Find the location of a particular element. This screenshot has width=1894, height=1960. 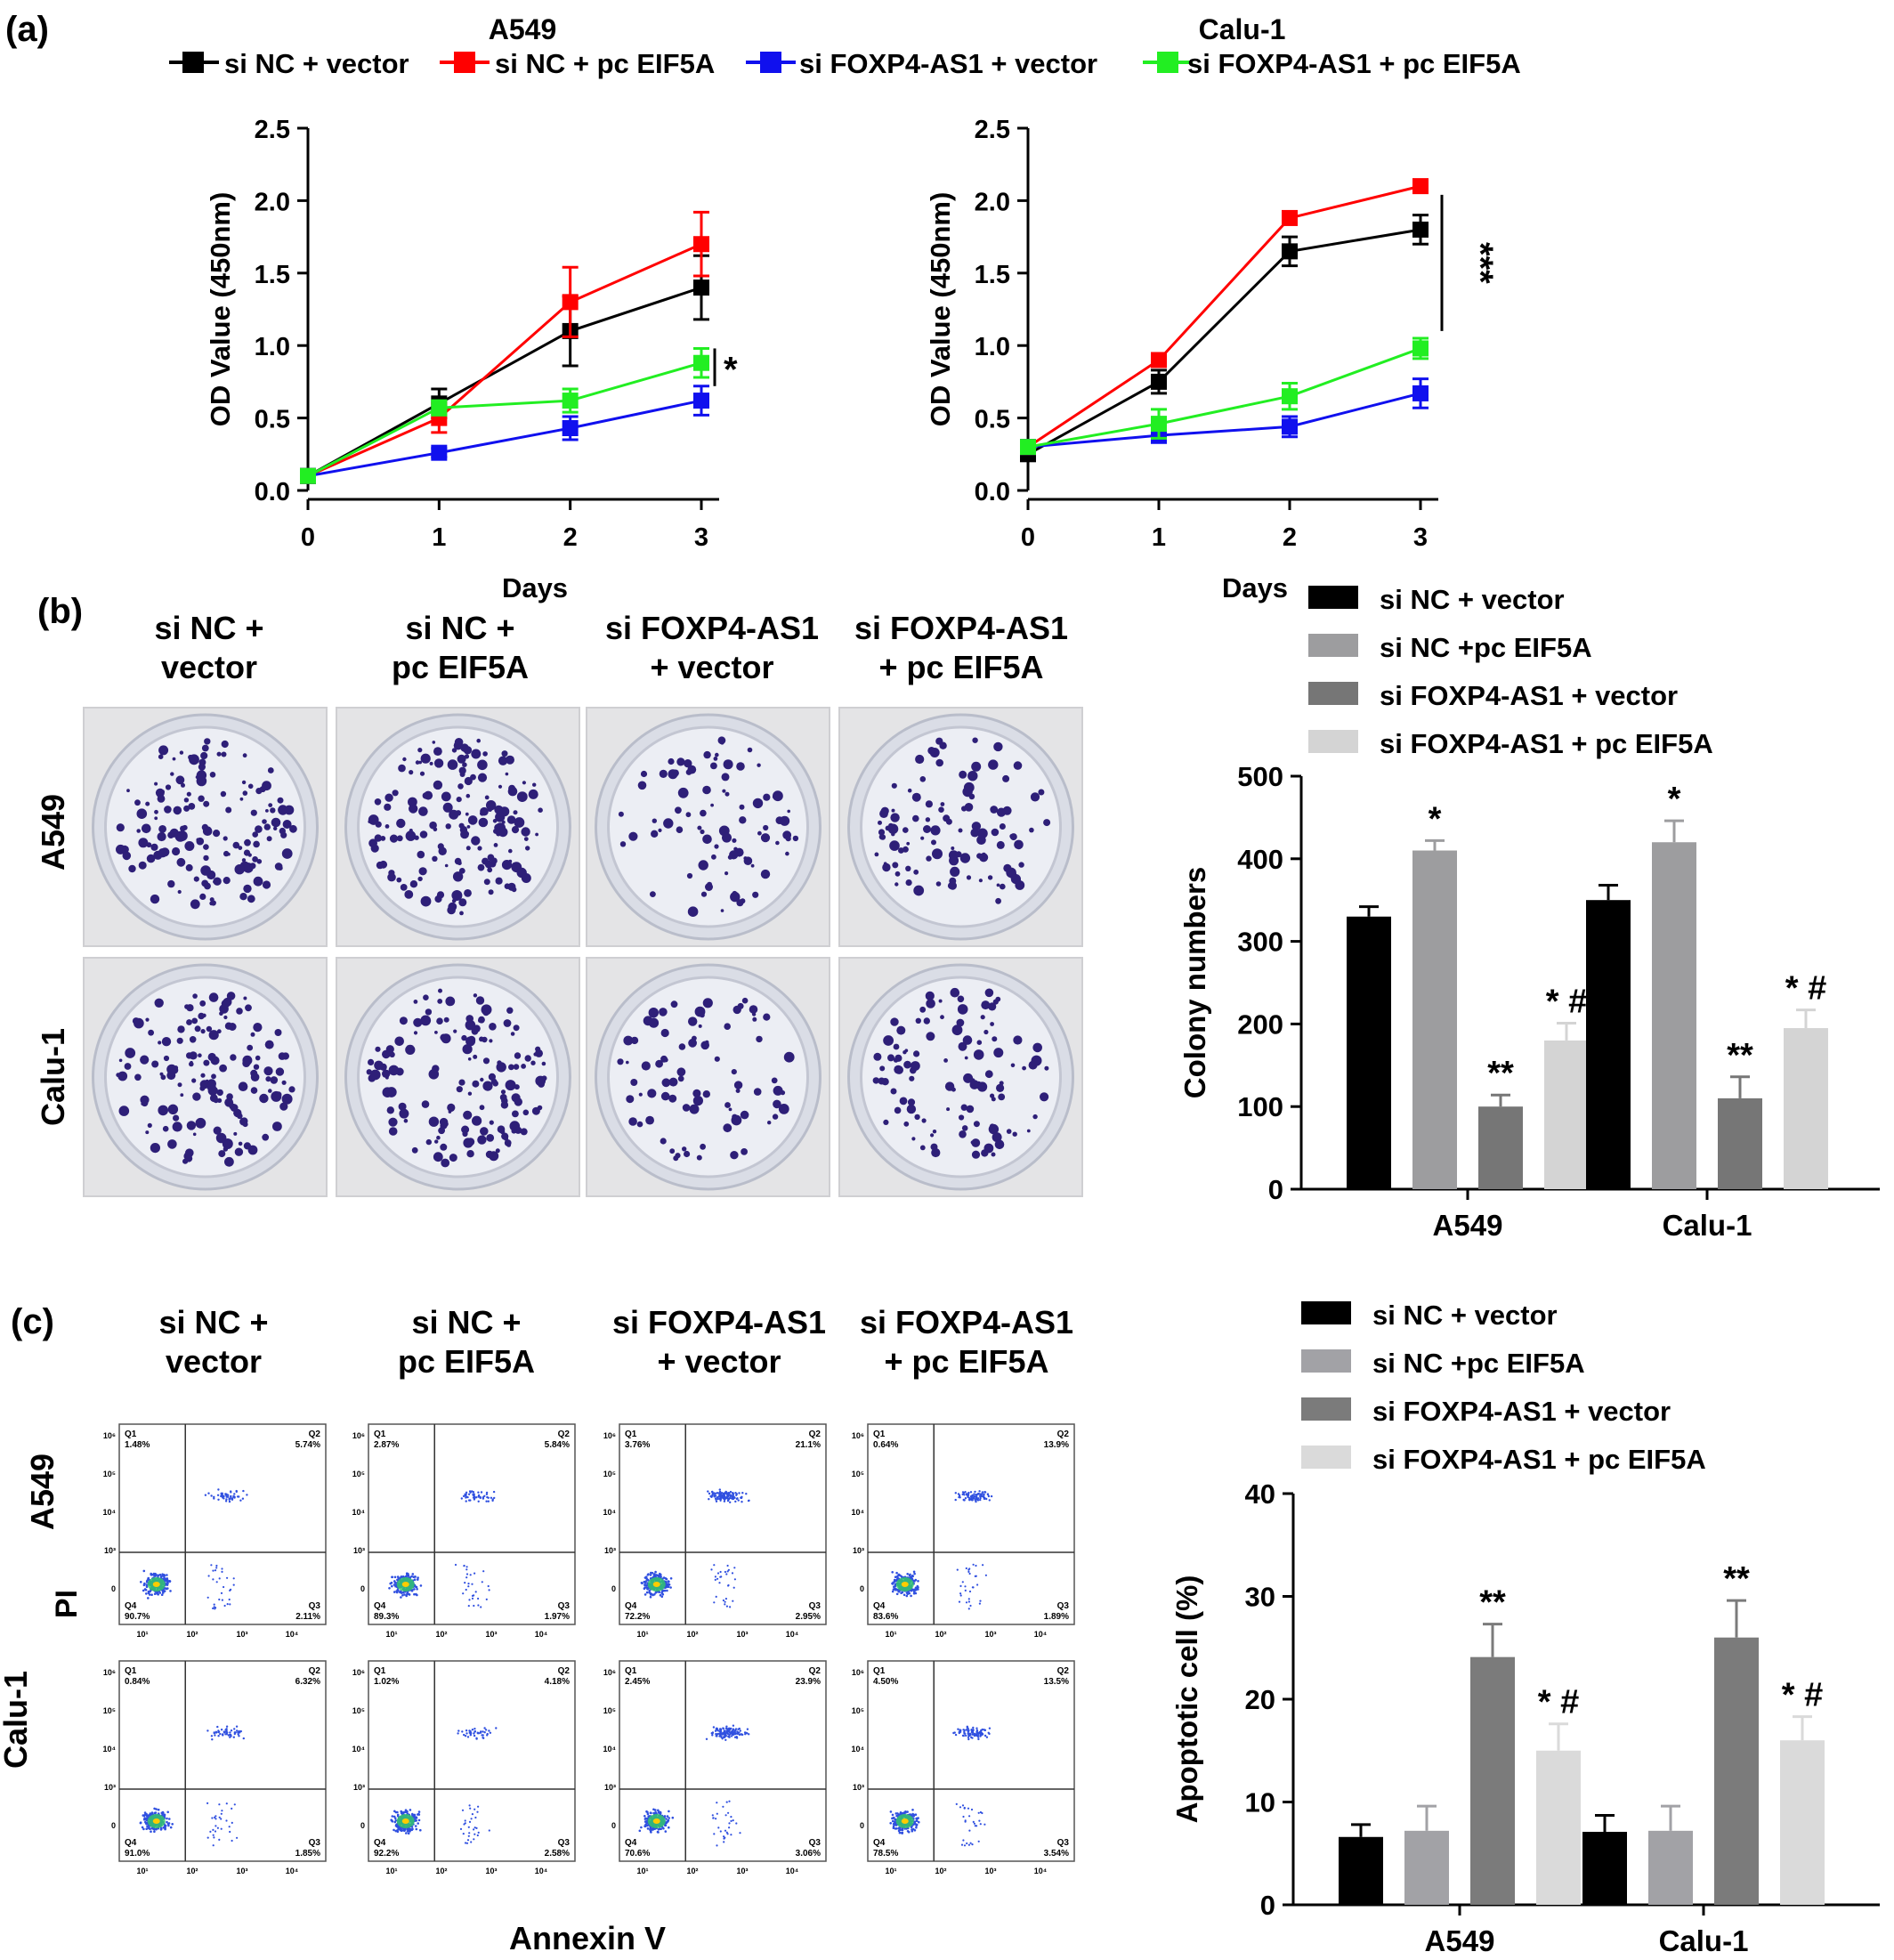

legend-swatch is located at coordinates (1333, 694).